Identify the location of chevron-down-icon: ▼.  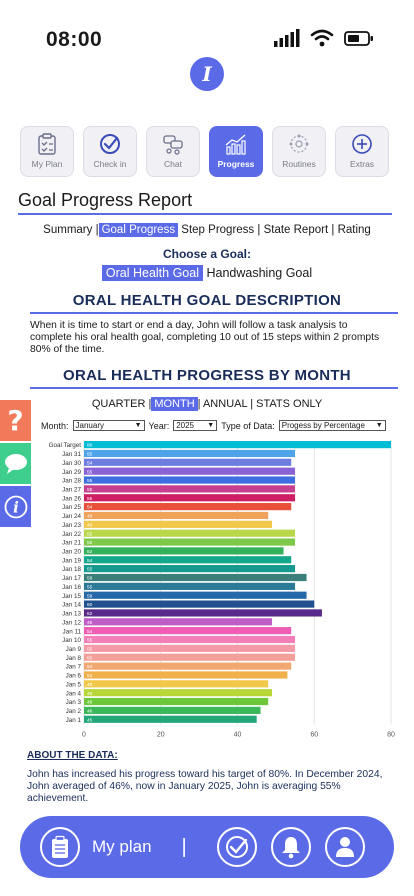
(211, 425).